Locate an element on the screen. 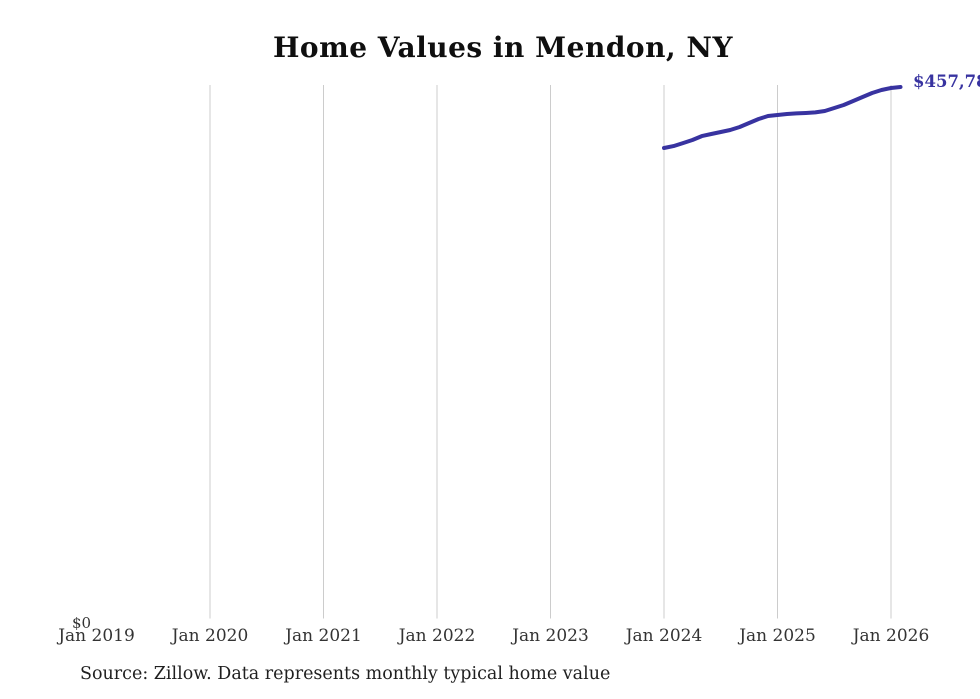 The width and height of the screenshot is (980, 699). x-axis-tick-label: Jan 2019 is located at coordinates (95, 636).